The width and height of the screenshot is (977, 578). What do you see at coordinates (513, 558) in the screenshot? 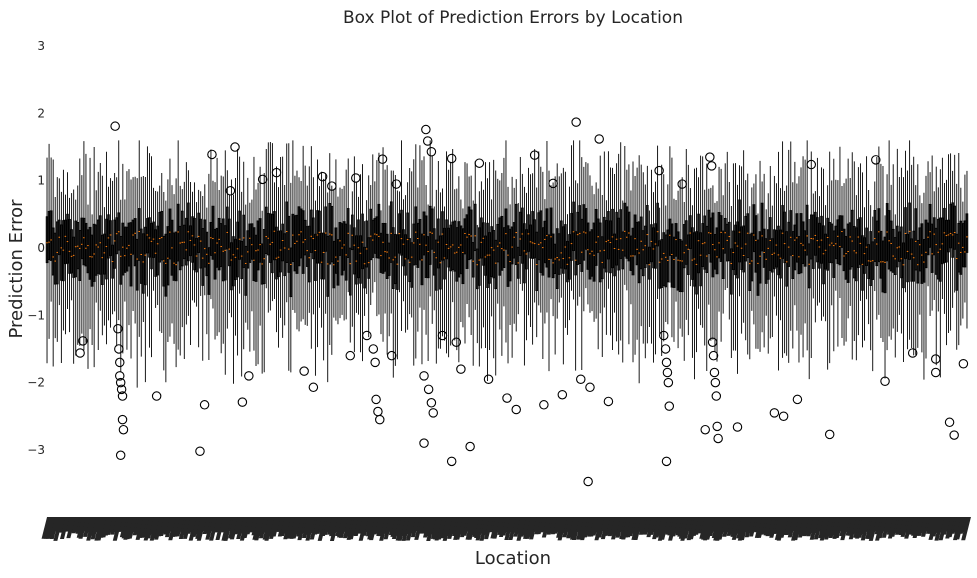
I see `x-axis-label: Location` at bounding box center [513, 558].